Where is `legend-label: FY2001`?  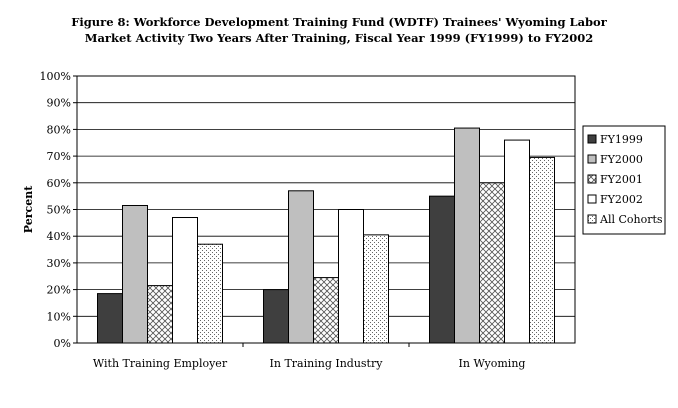
legend-label: FY2001 is located at coordinates (621, 179).